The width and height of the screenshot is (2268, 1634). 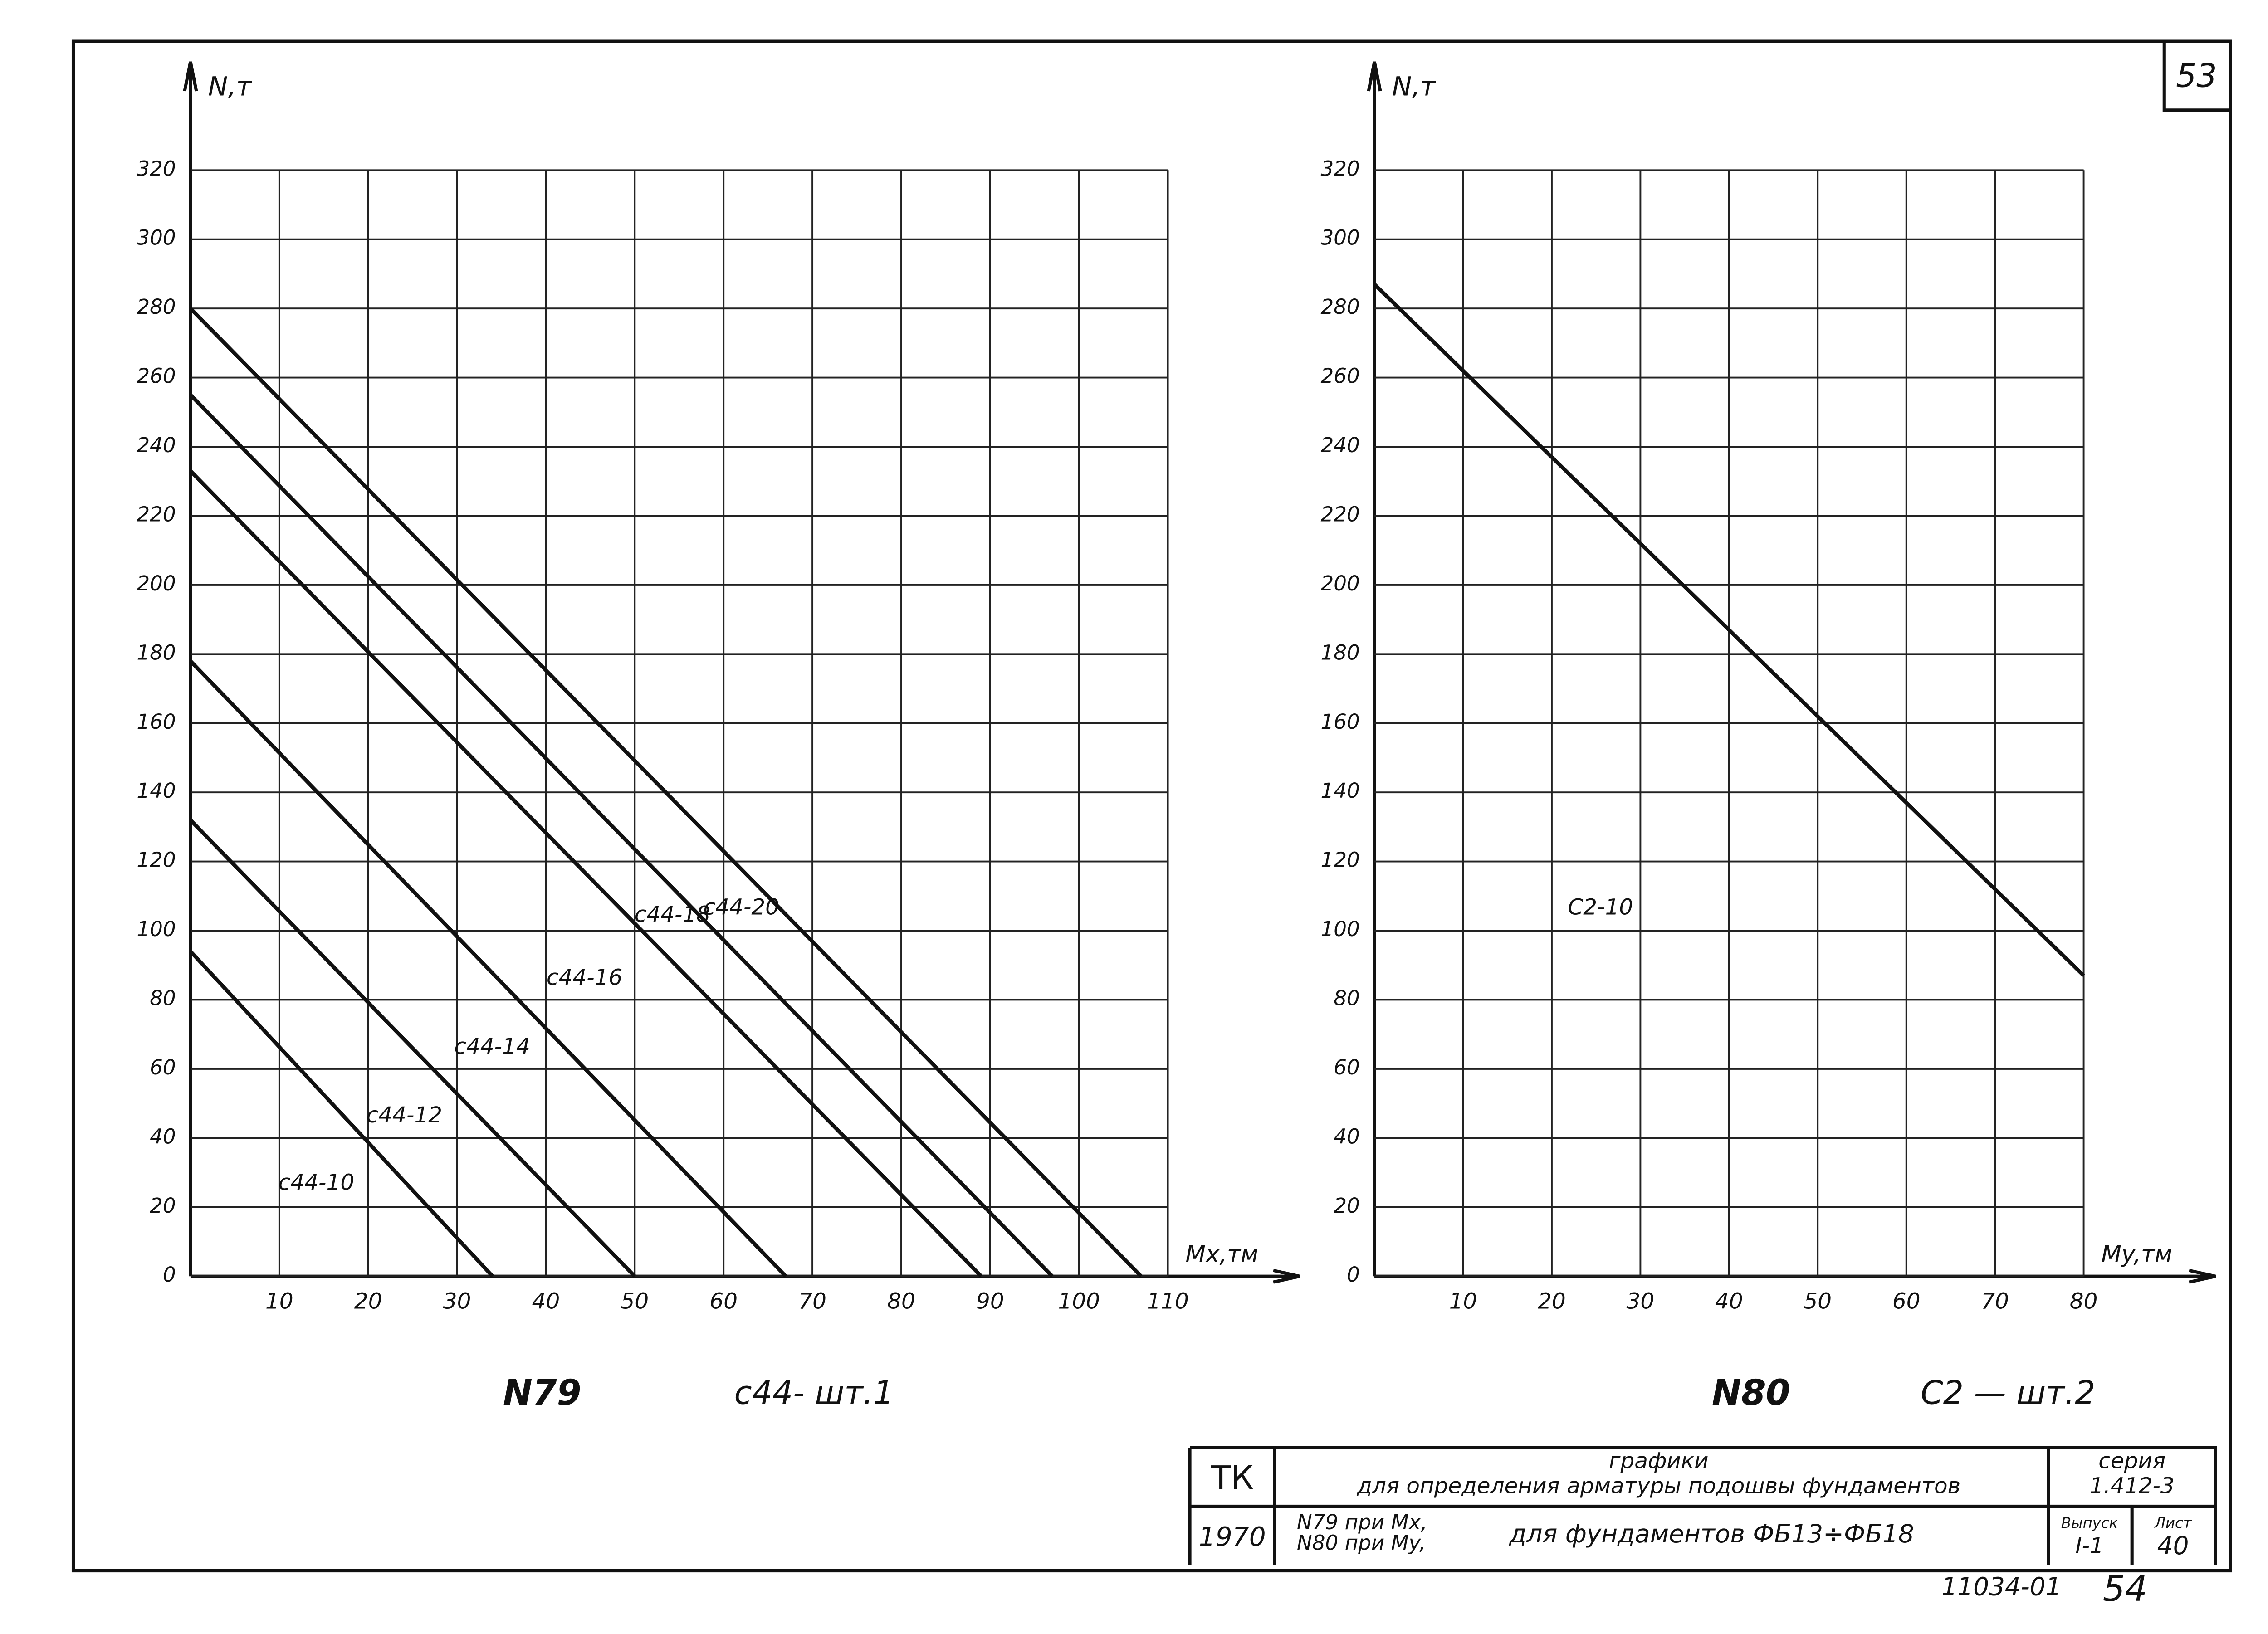 I want to click on page-number: 53, so click(x=2196, y=75).